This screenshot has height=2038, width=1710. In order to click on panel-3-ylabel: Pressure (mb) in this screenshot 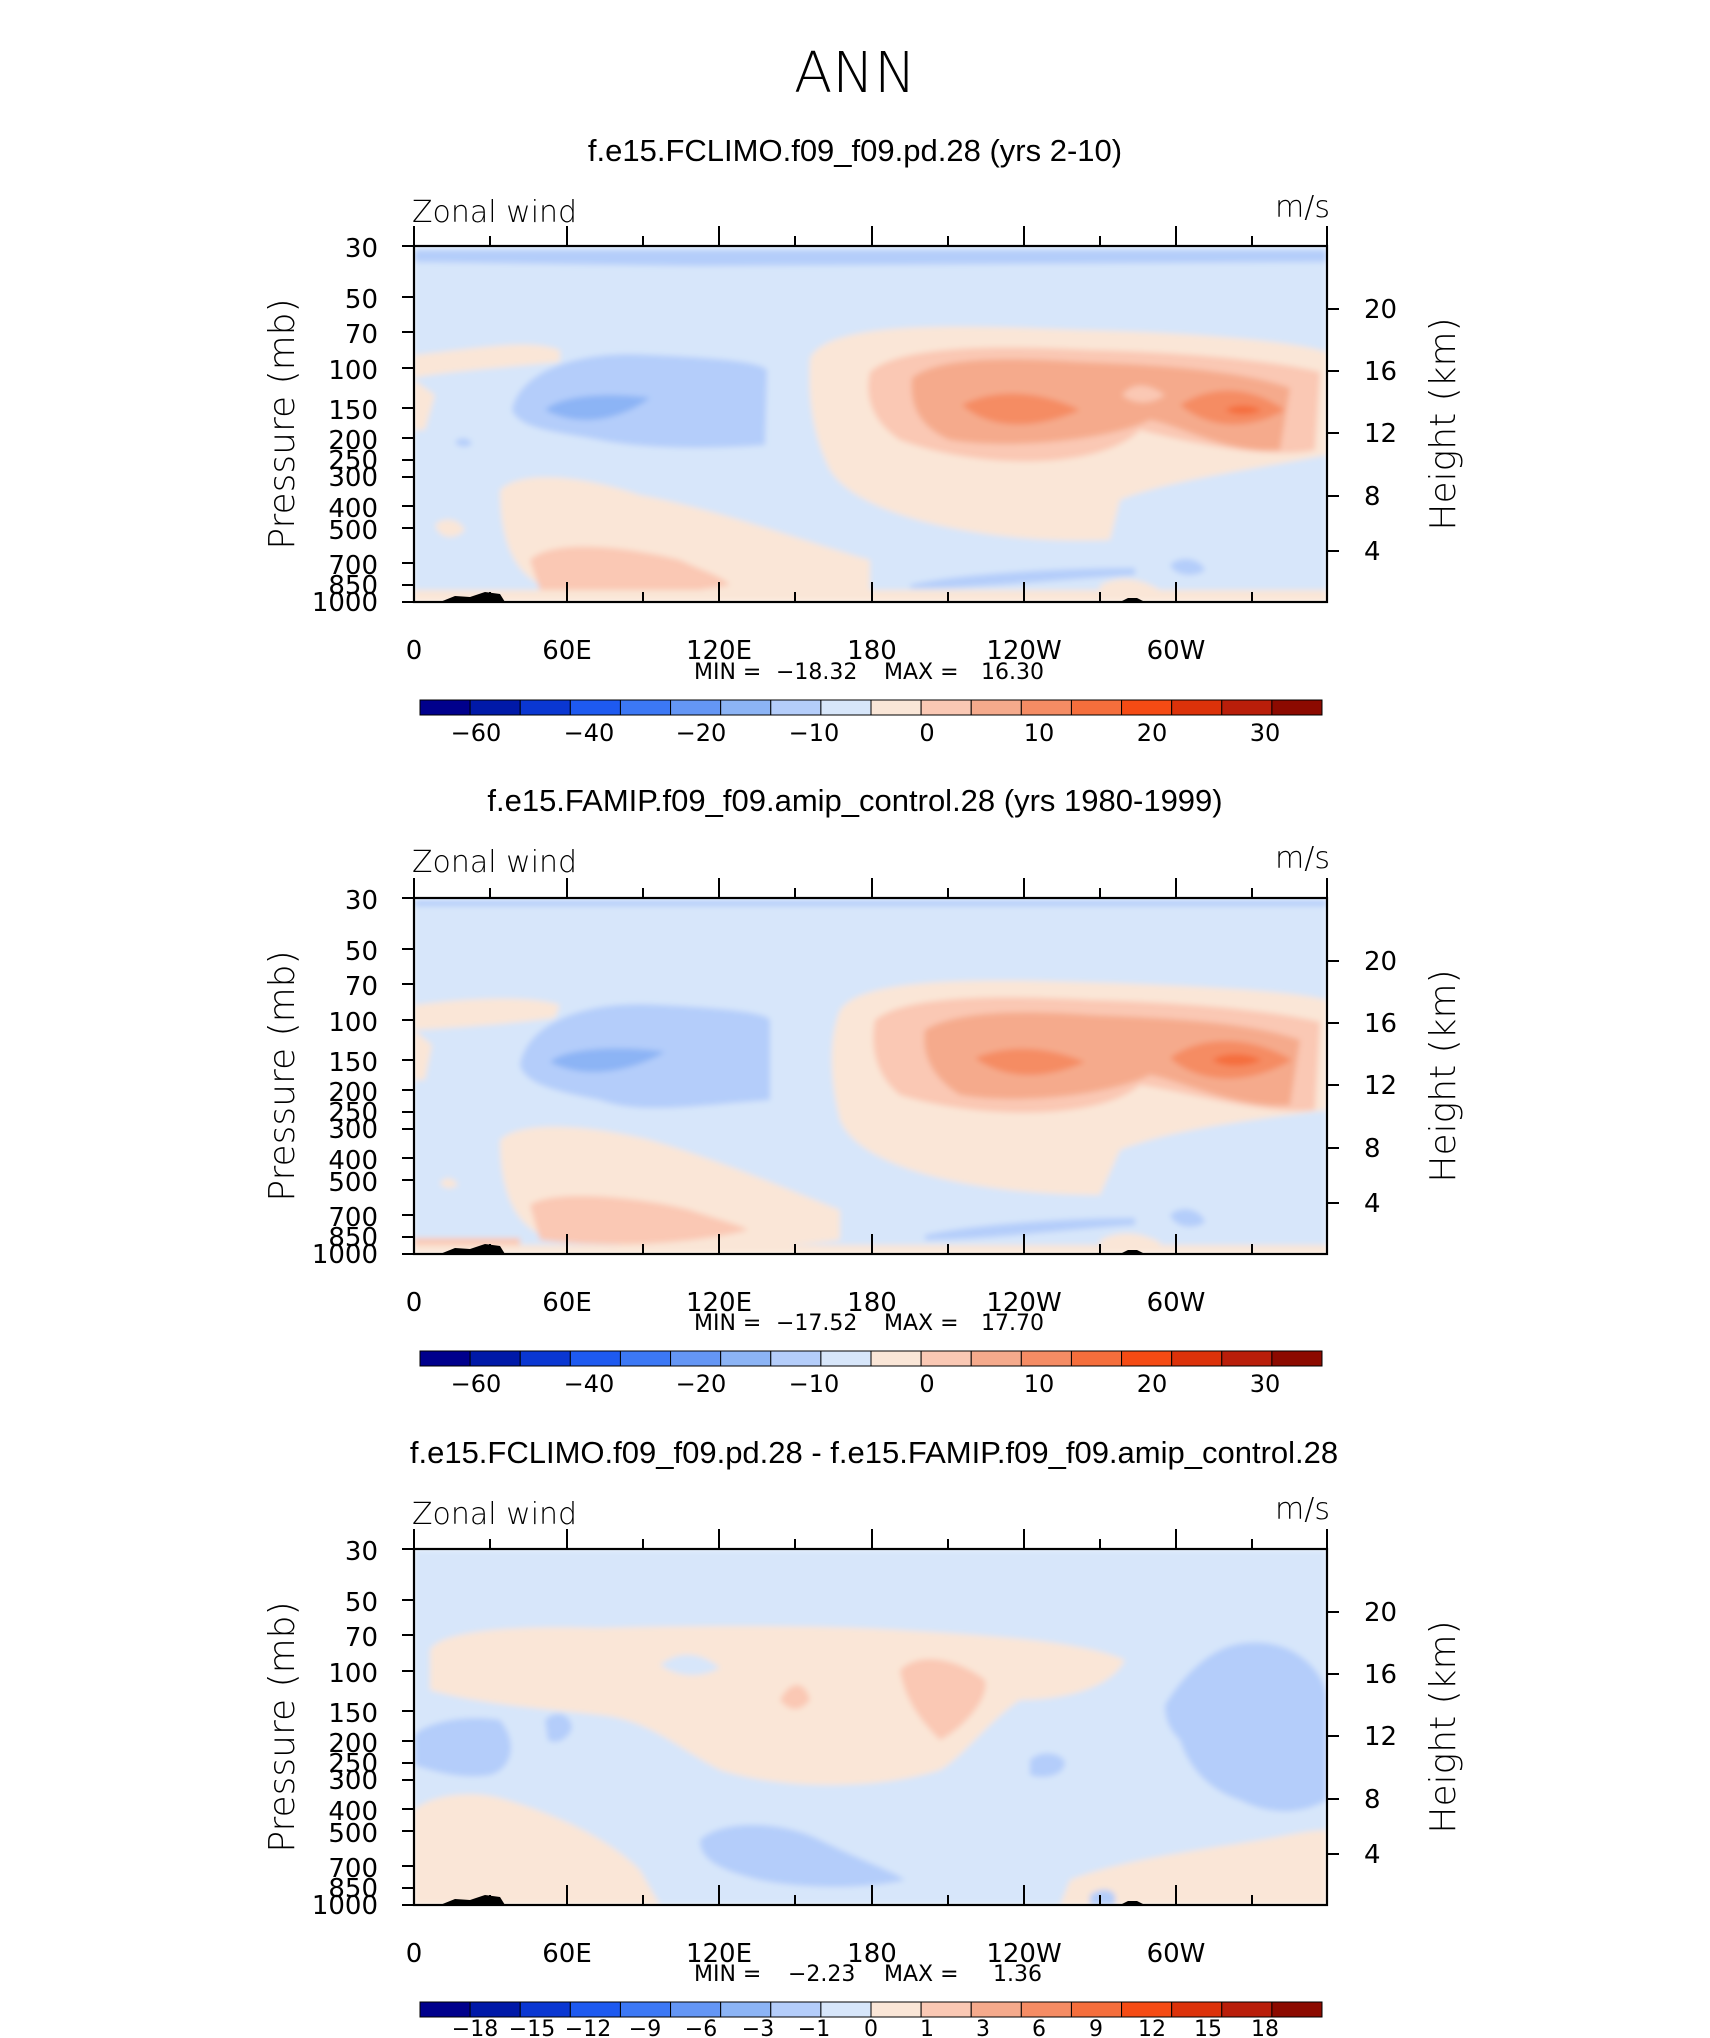, I will do `click(282, 1726)`.